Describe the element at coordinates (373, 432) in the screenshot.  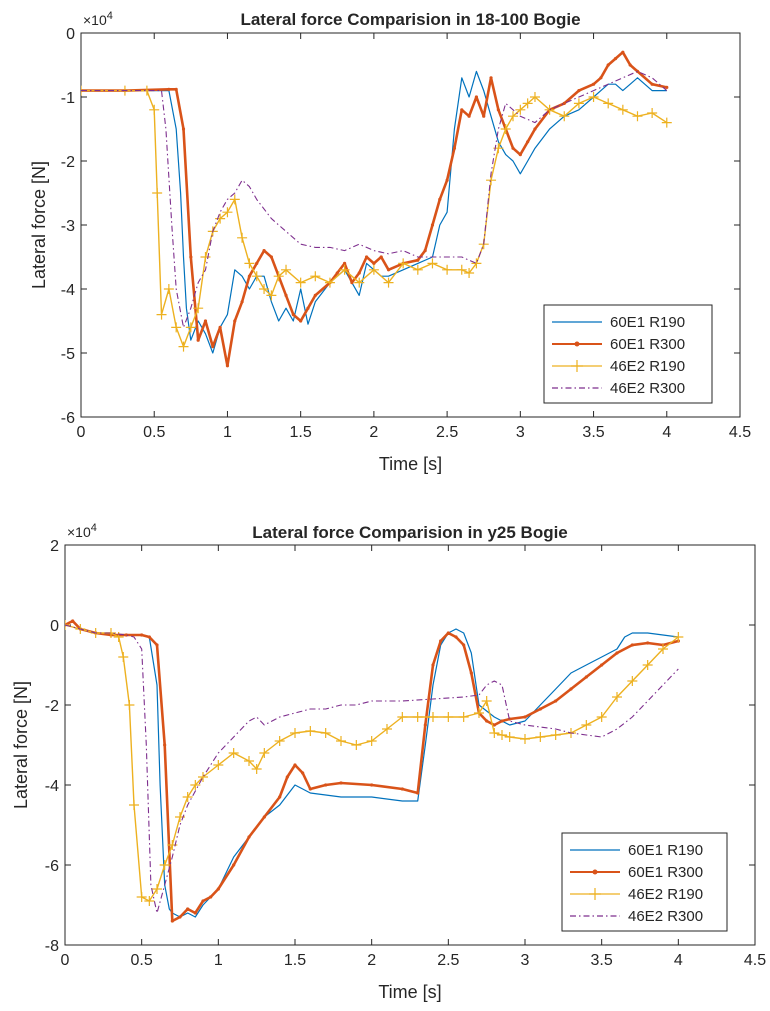
I see `x-tick-label: 2` at that location.